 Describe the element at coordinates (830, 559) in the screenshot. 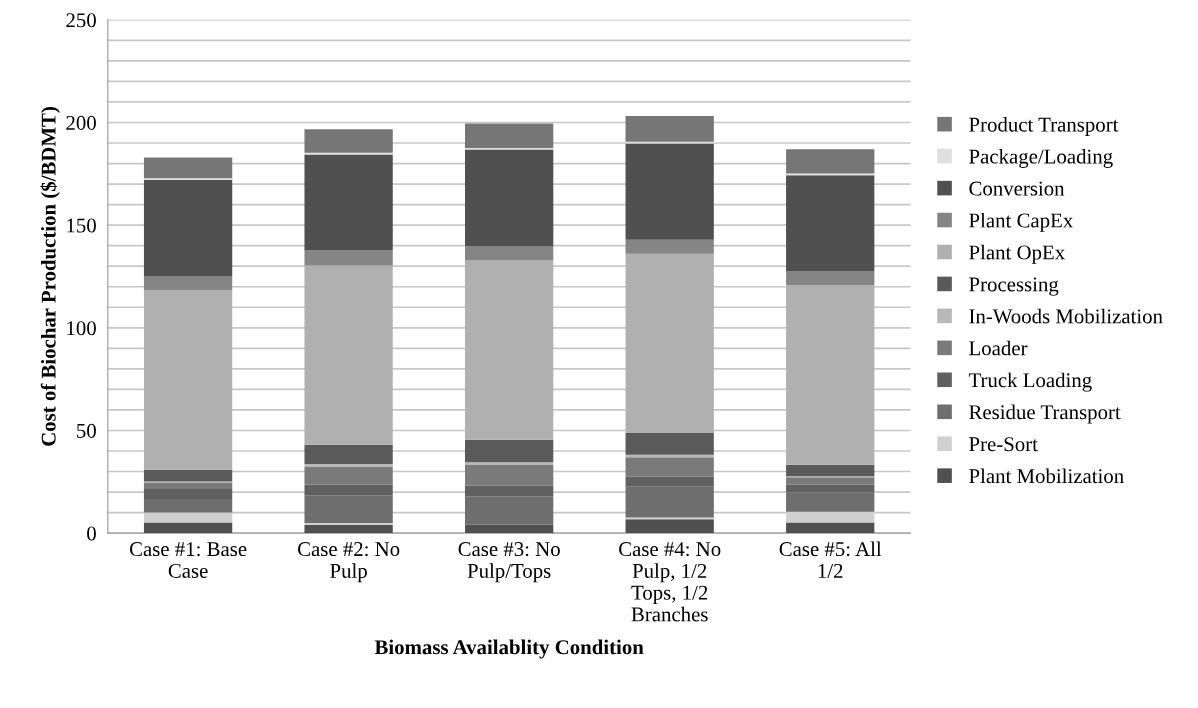

I see `x-tick-label: Case #5: All 1/2` at that location.